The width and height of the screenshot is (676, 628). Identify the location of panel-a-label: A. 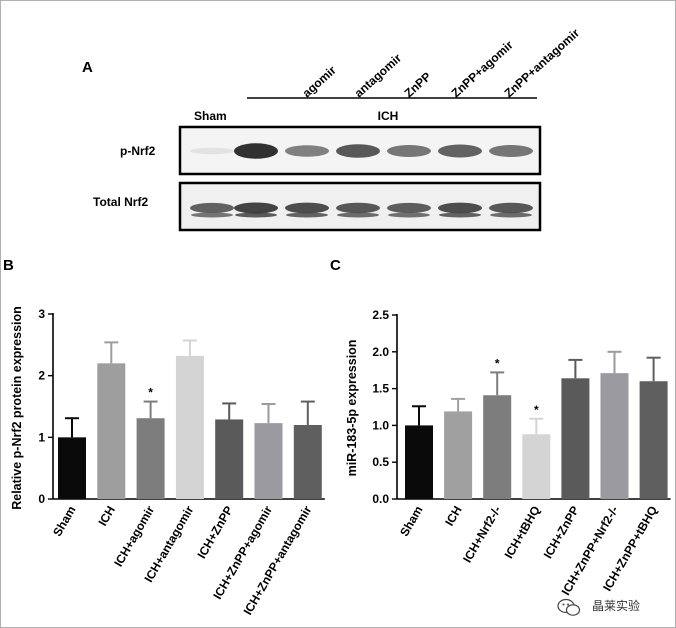
(87, 67).